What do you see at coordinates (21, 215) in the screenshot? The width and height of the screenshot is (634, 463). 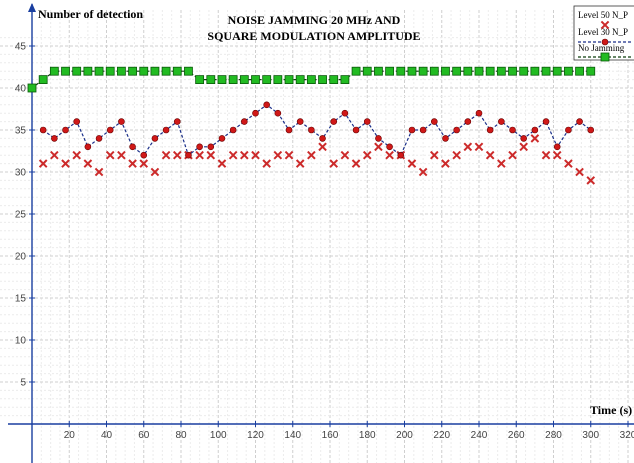 I see `y-tick-label: 25` at bounding box center [21, 215].